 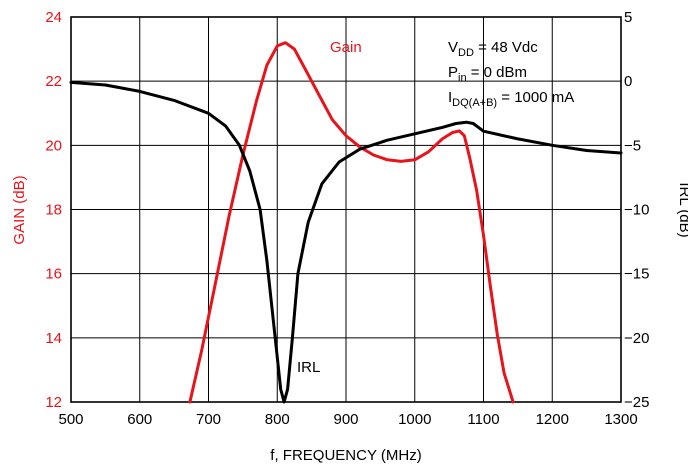 I want to click on y-right-tick-label: −10, so click(x=636, y=210).